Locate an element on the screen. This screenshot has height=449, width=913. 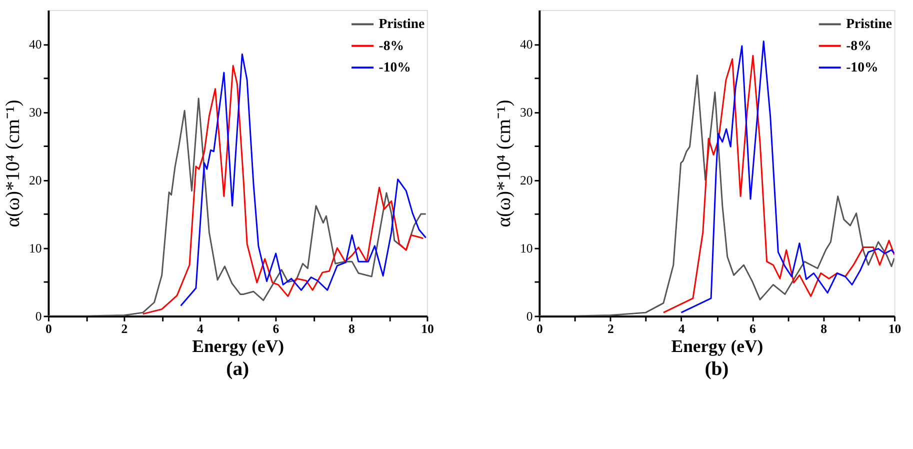
text: (a) is located at coordinates (238, 369).